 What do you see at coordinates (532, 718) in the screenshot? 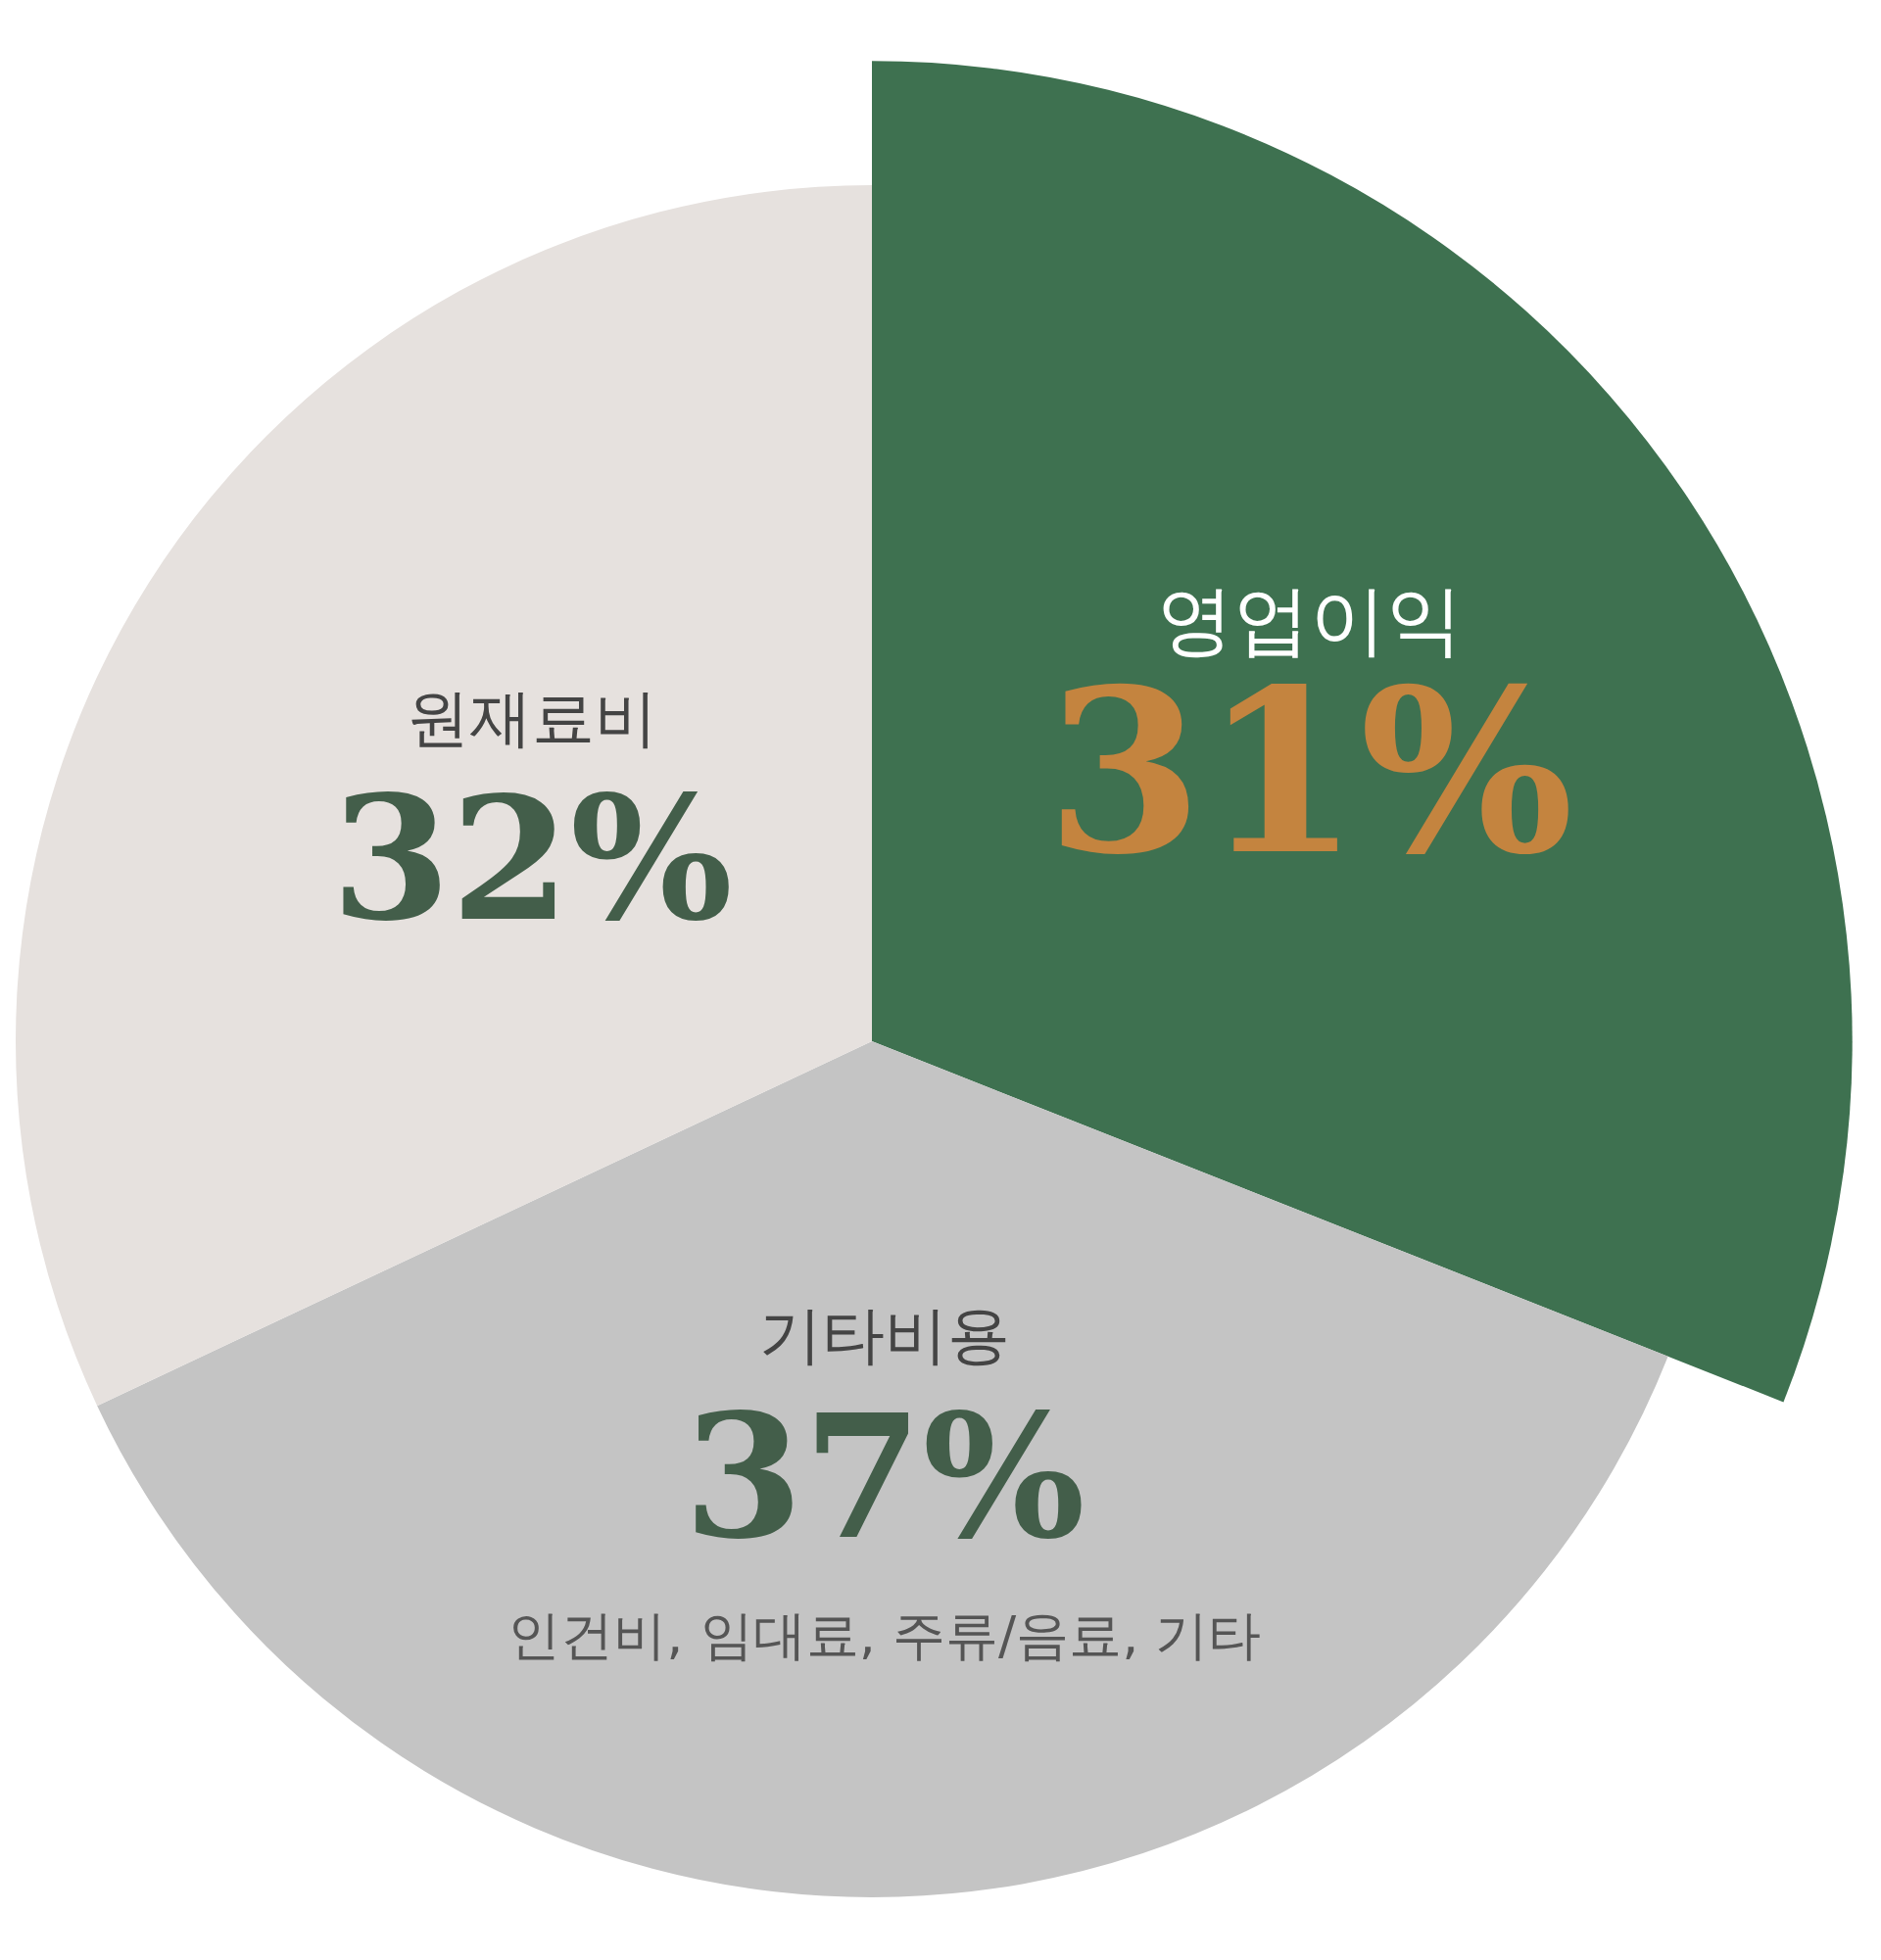
I see `slice-label: 원재료비` at bounding box center [532, 718].